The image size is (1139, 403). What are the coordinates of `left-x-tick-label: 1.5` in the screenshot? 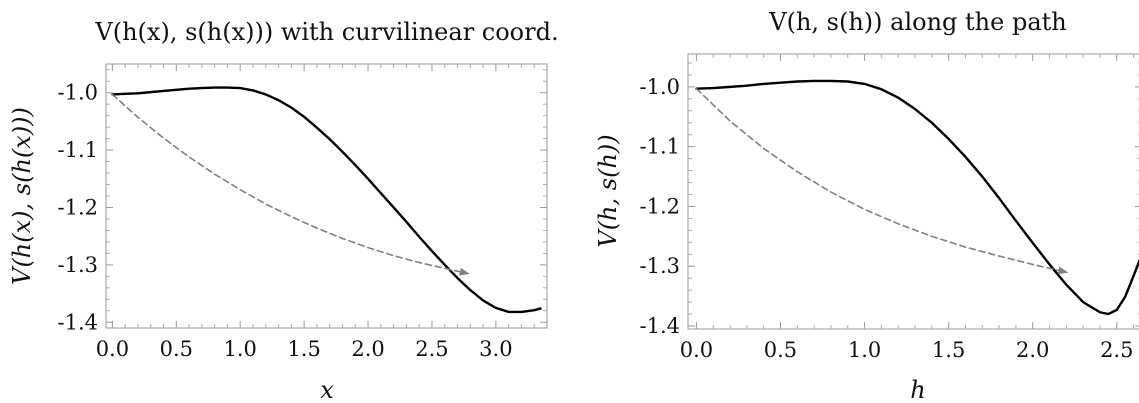 It's located at (303, 349).